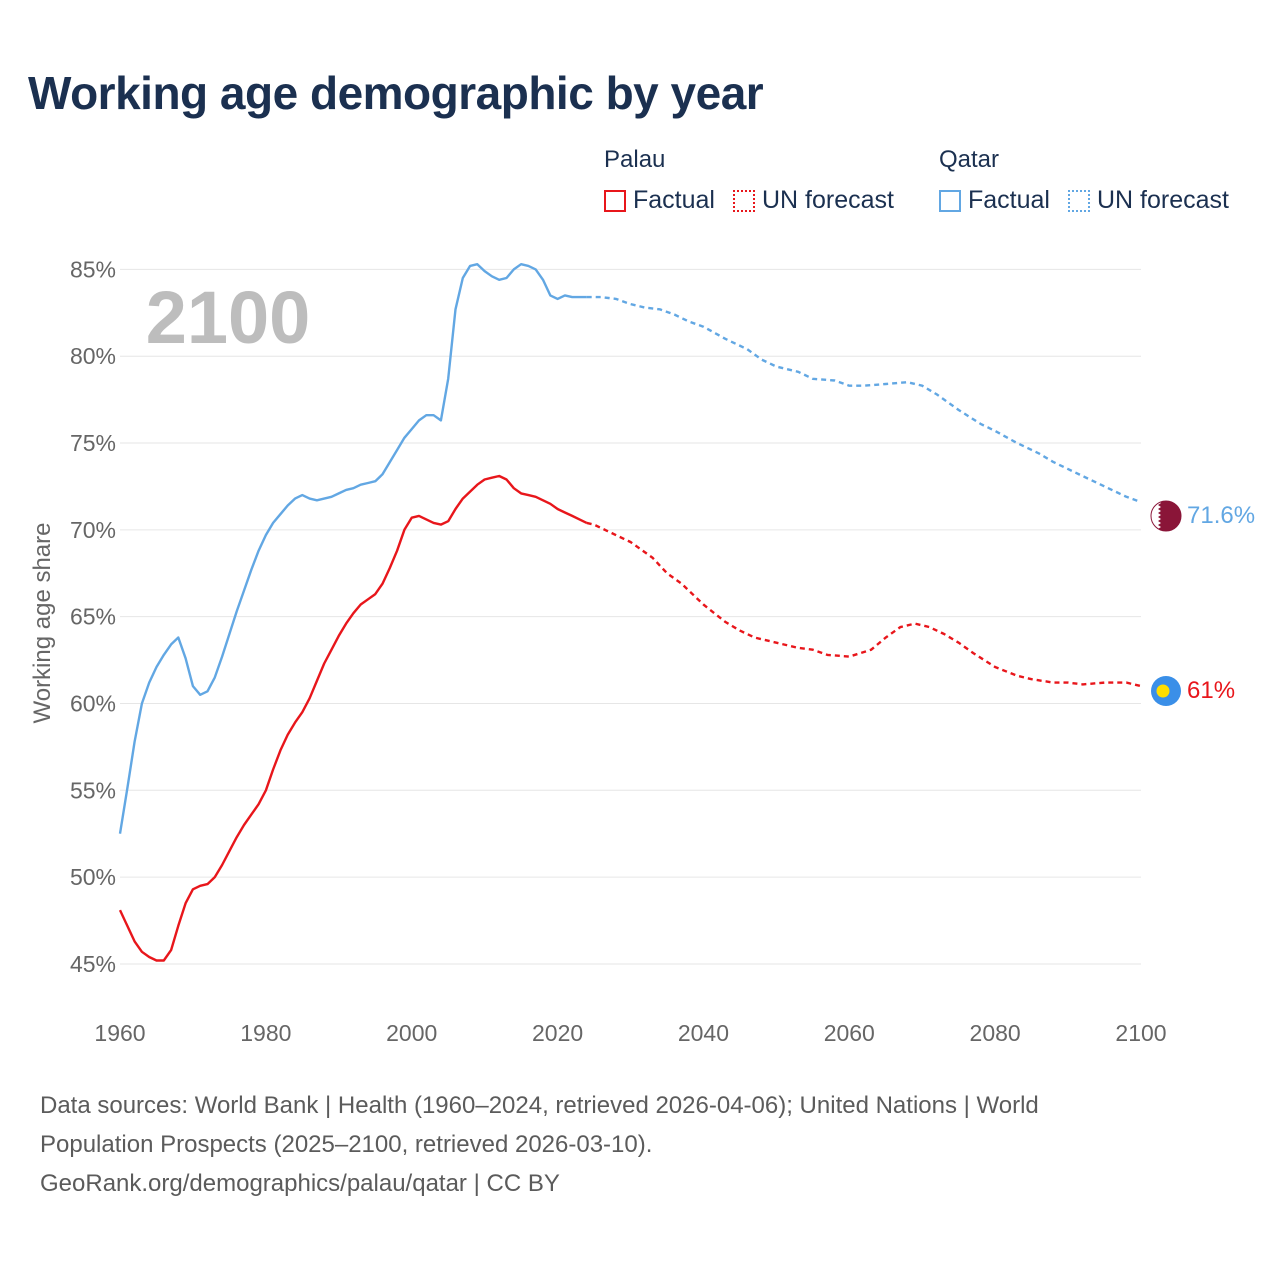 This screenshot has width=1280, height=1280. Describe the element at coordinates (950, 200) in the screenshot. I see `qatar-factual-swatch` at that location.